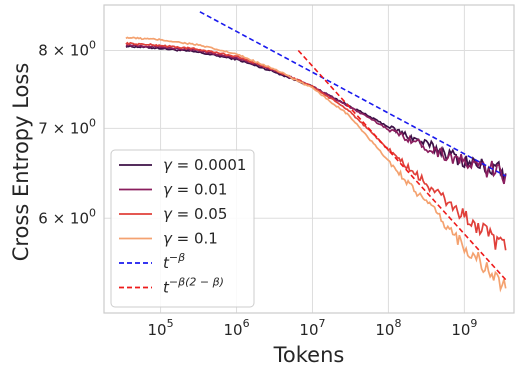 This screenshot has width=516, height=367. Describe the element at coordinates (161, 328) in the screenshot. I see `x-tick-label: 10⁵` at that location.